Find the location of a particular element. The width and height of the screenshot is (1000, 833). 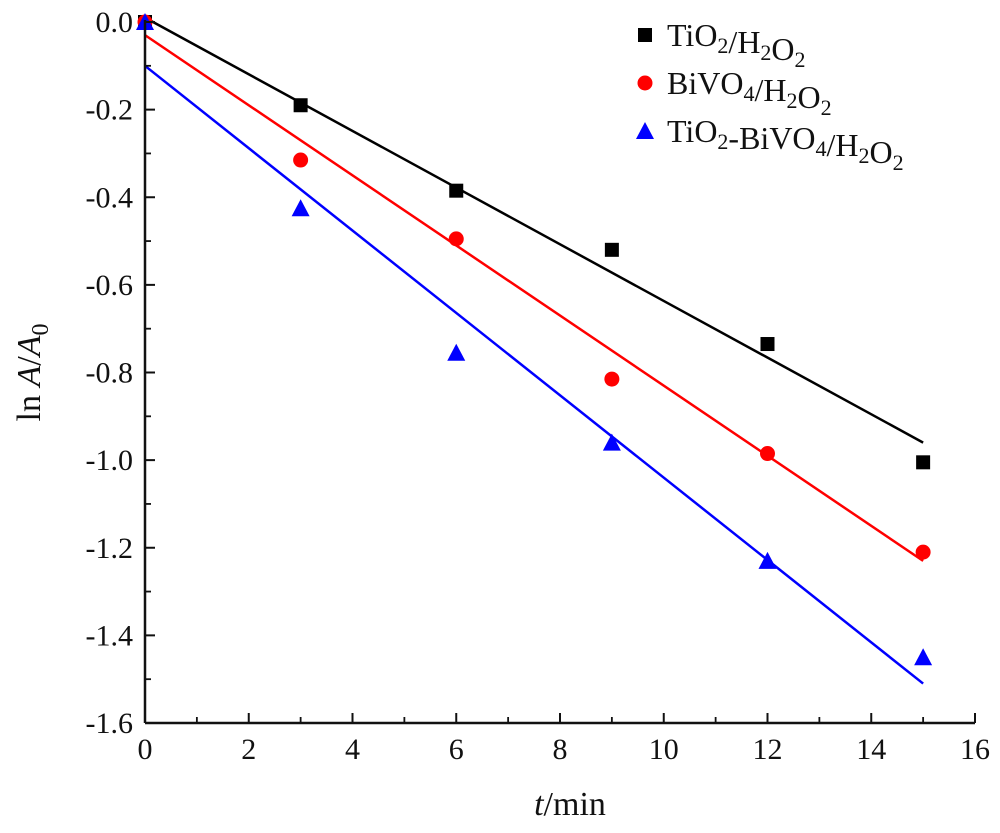

legend-label-1: TiO2/H2O2 is located at coordinates (736, 44).